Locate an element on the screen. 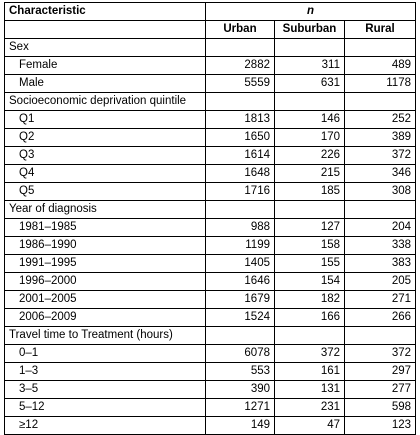 The width and height of the screenshot is (420, 435). row-label: 3–5 is located at coordinates (105, 389).